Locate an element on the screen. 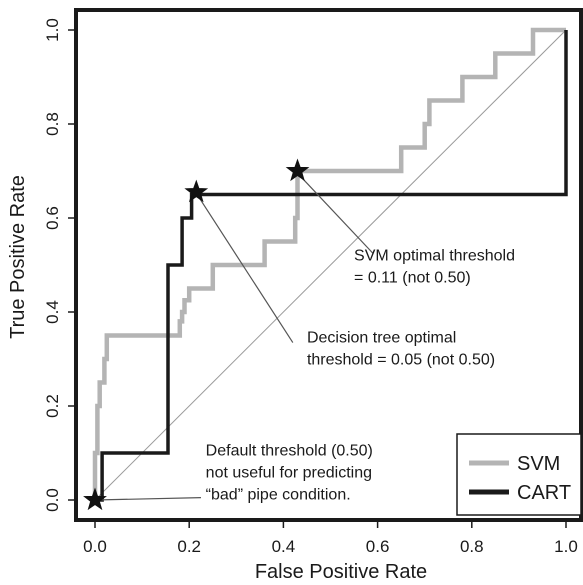 This screenshot has height=585, width=583. legend-label-cart: CART is located at coordinates (544, 493).